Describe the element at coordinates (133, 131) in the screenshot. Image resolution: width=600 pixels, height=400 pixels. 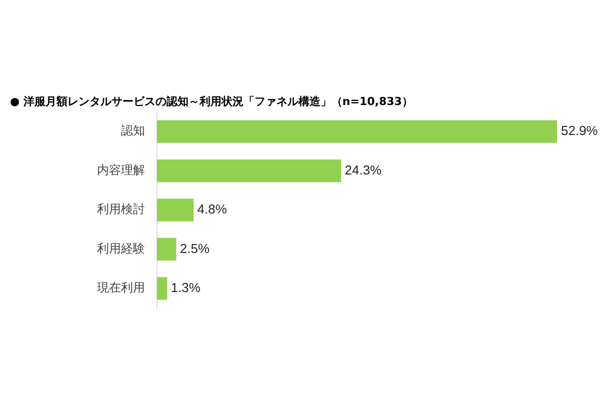
I see `y-tick-label: 認知` at that location.